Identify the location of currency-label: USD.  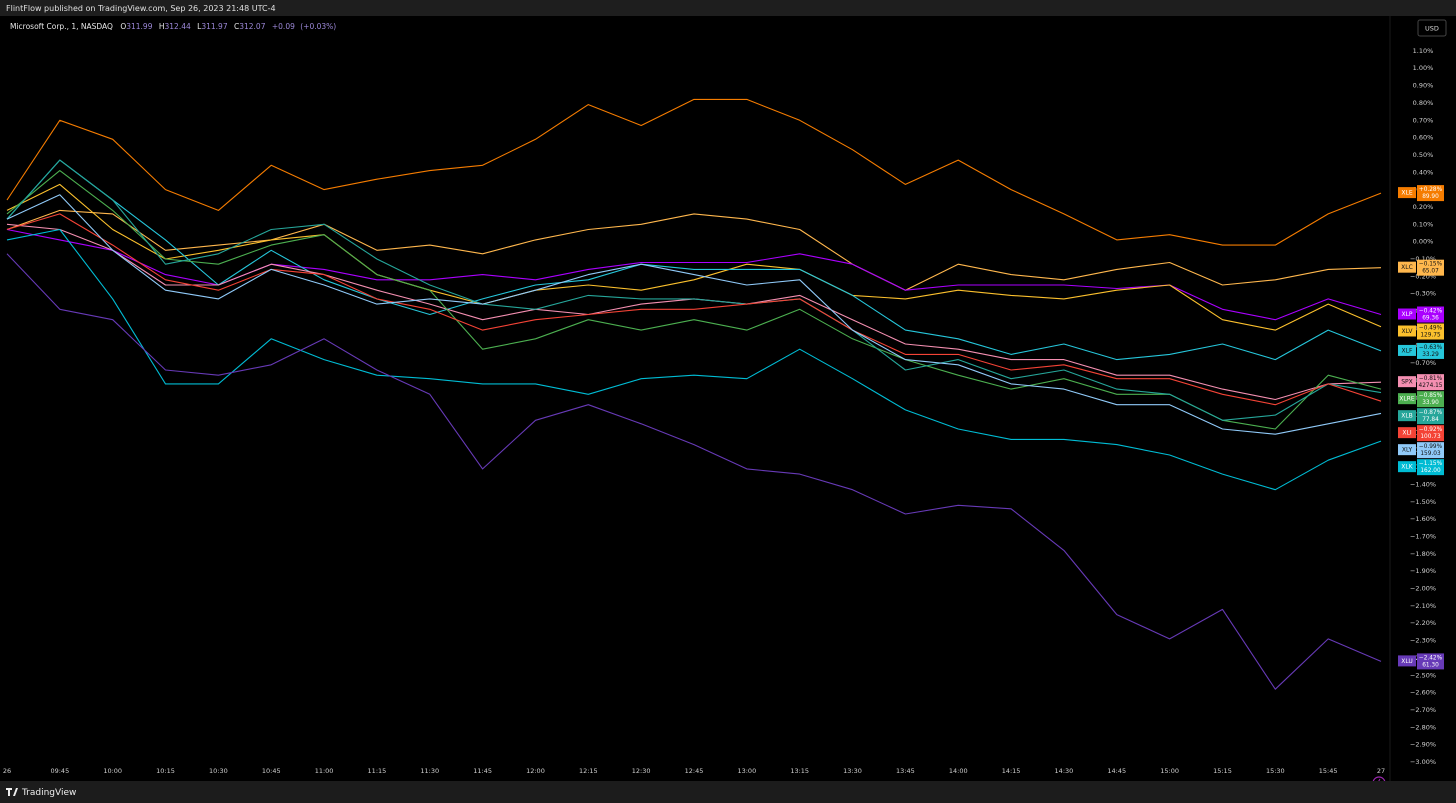
(1432, 29).